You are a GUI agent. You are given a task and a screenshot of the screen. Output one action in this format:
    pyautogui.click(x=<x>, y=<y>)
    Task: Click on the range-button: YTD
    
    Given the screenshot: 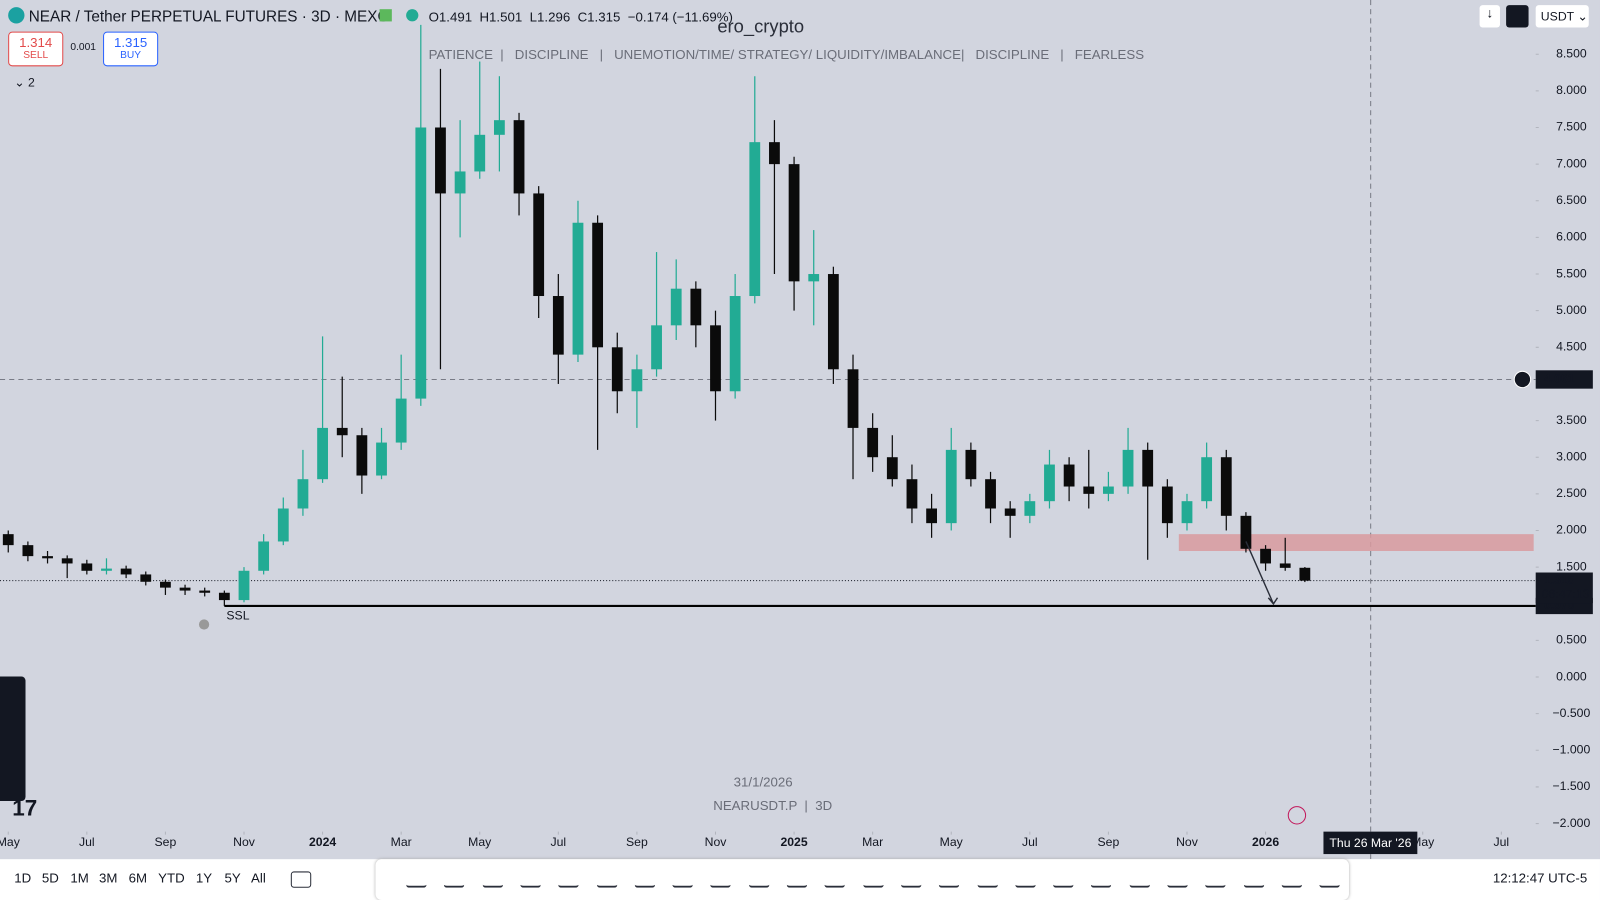 What is the action you would take?
    pyautogui.click(x=171, y=878)
    